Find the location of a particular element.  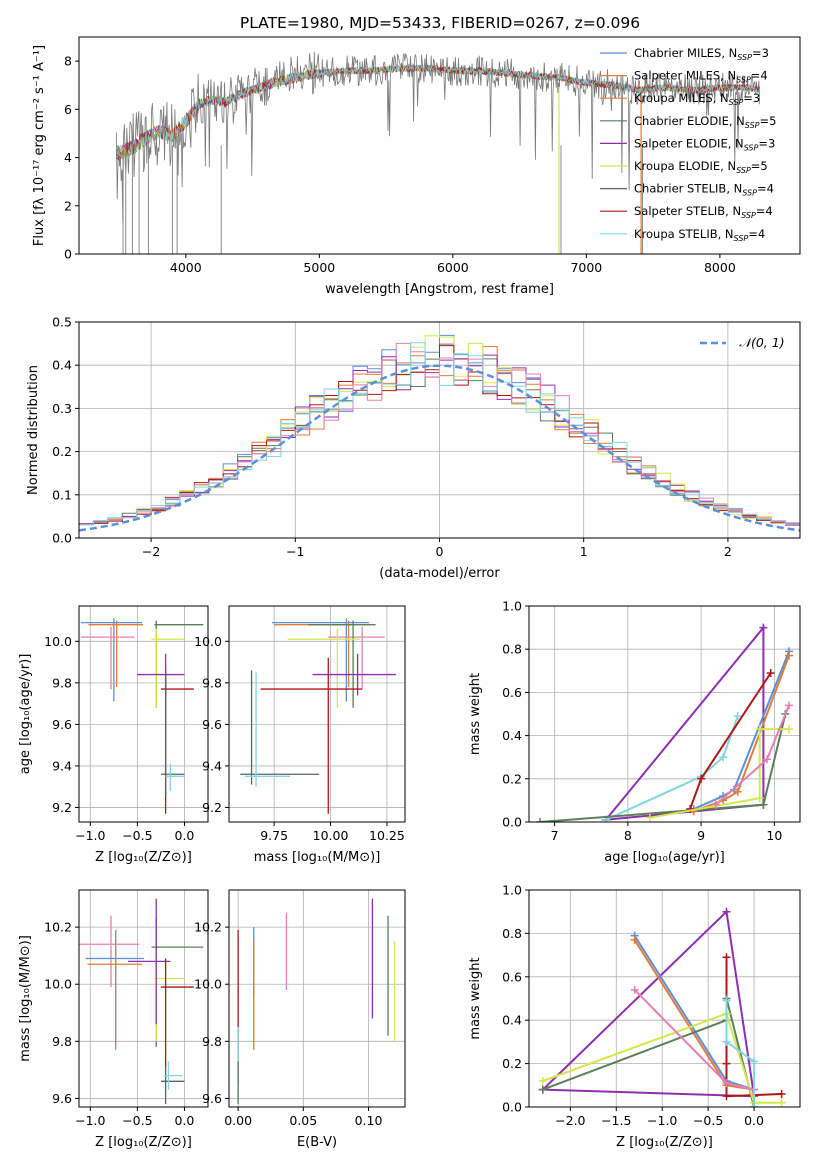

y-tick-label: 0.5 is located at coordinates (62, 322).